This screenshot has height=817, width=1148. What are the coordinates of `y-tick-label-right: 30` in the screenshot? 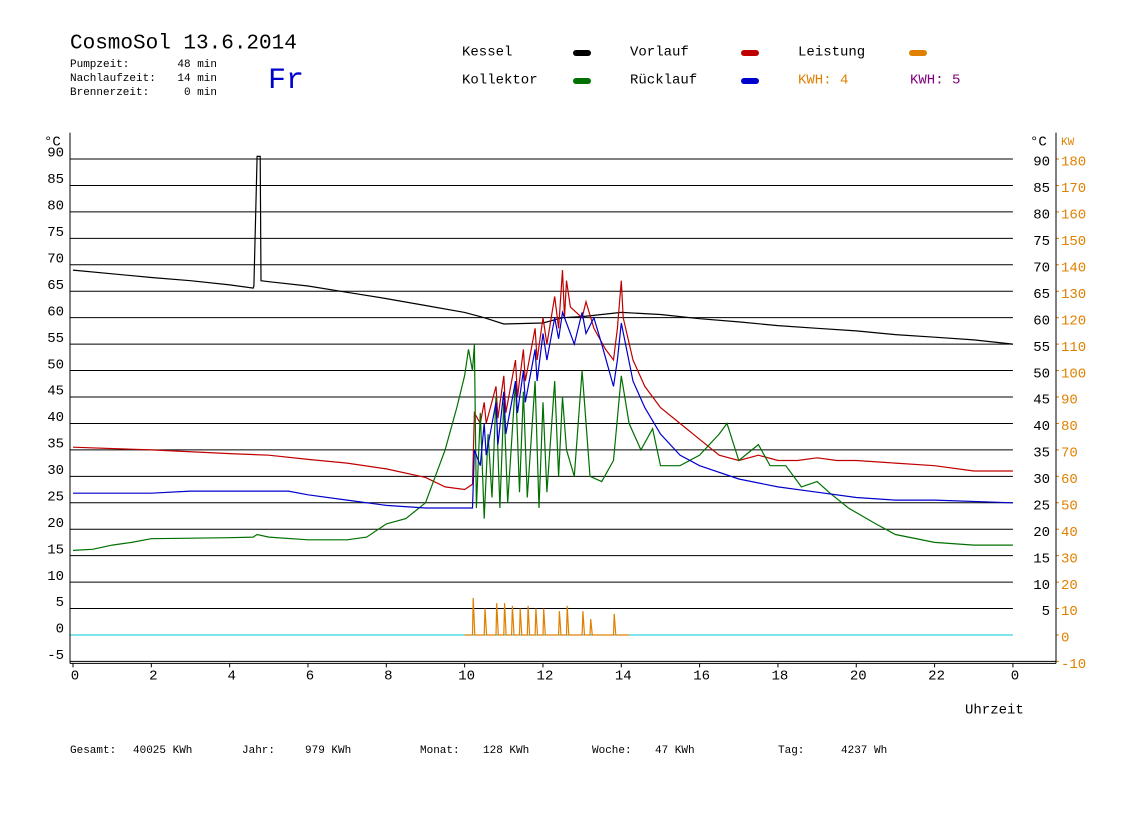 It's located at (1041, 480).